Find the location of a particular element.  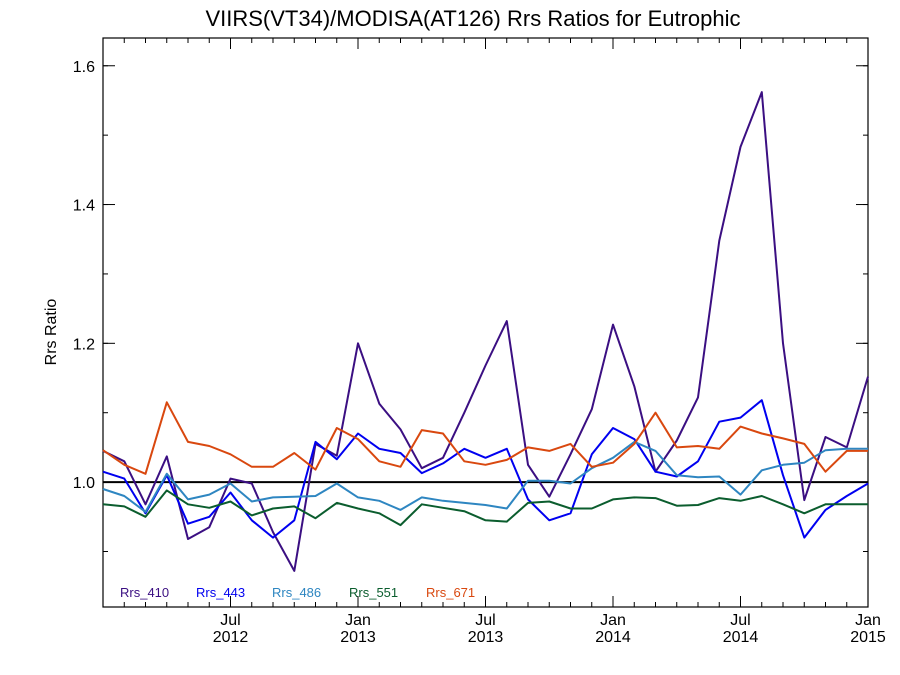

legend-label-rrs-671: Rrs_671 is located at coordinates (450, 592).